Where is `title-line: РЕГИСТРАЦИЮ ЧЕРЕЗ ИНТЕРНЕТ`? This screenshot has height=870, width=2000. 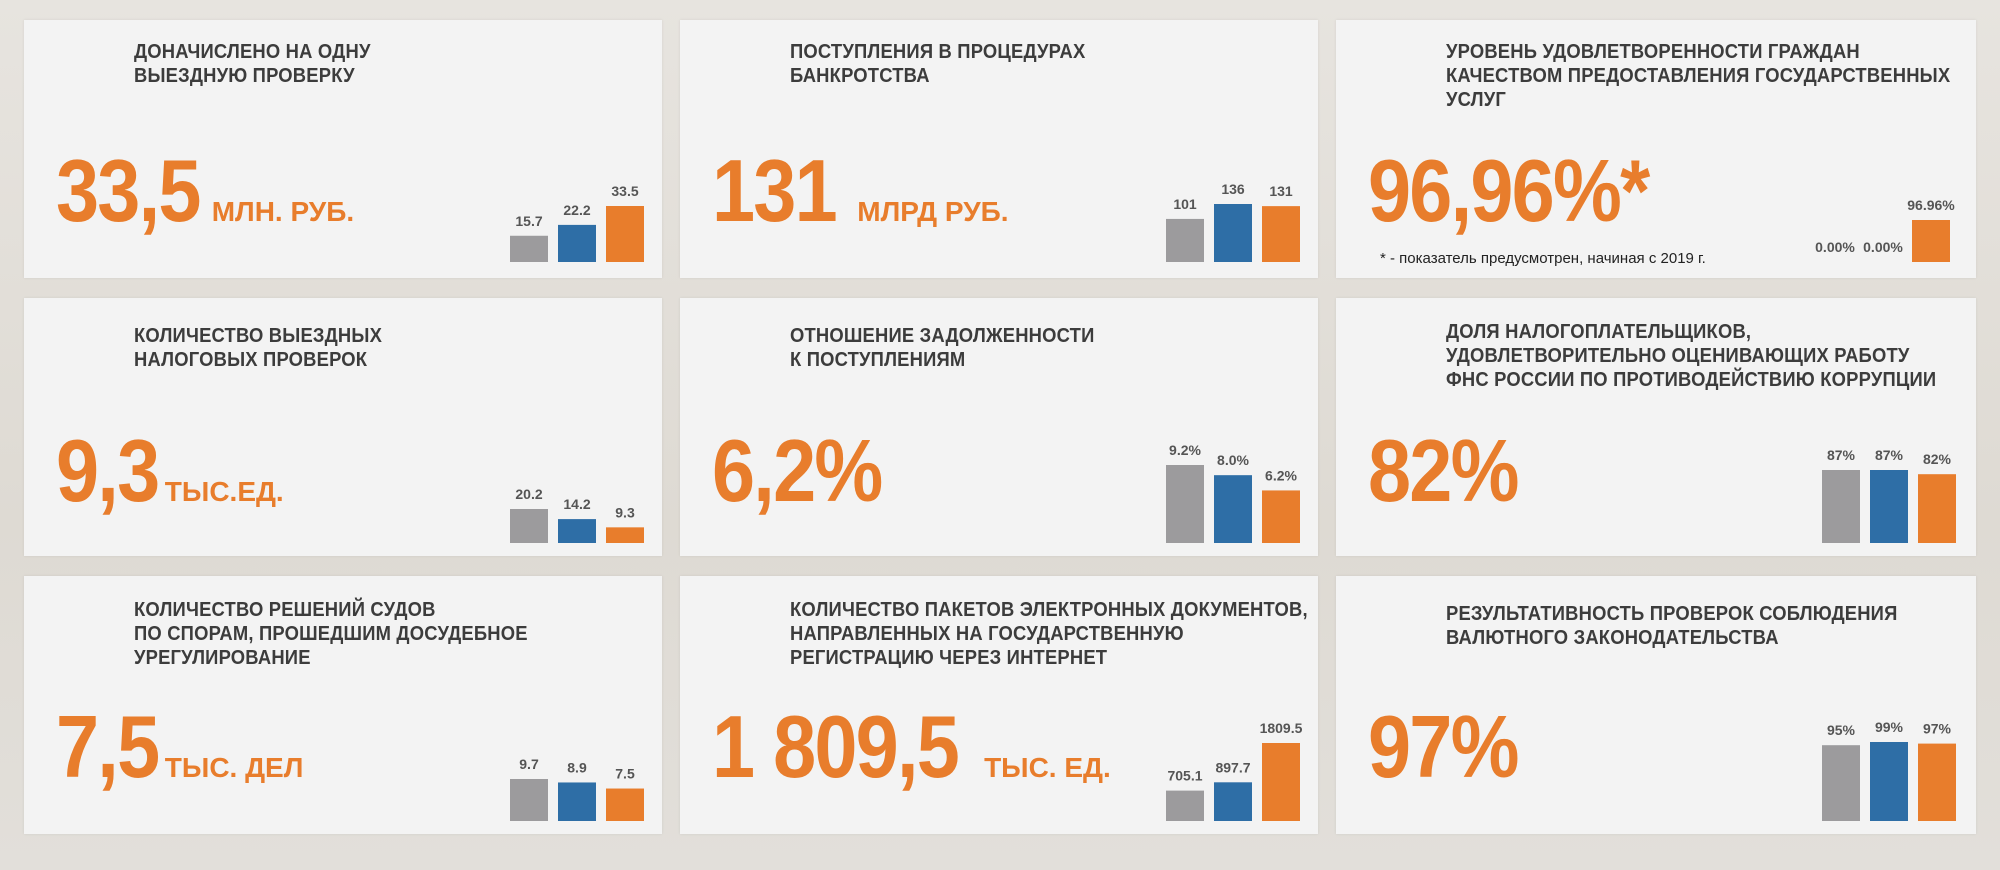
title-line: РЕГИСТРАЦИЮ ЧЕРЕЗ ИНТЕРНЕТ is located at coordinates (949, 658).